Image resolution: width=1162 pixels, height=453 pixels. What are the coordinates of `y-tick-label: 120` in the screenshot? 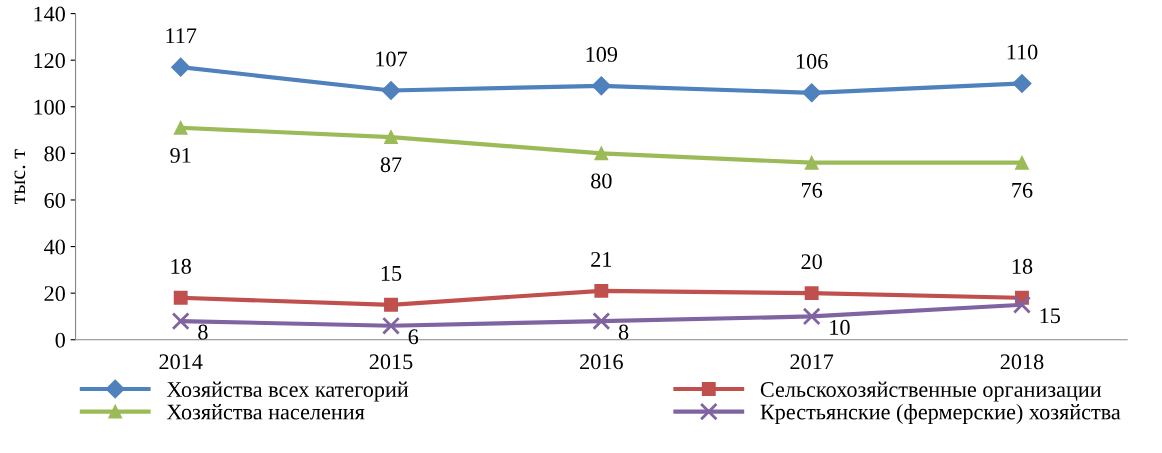 It's located at (49, 61).